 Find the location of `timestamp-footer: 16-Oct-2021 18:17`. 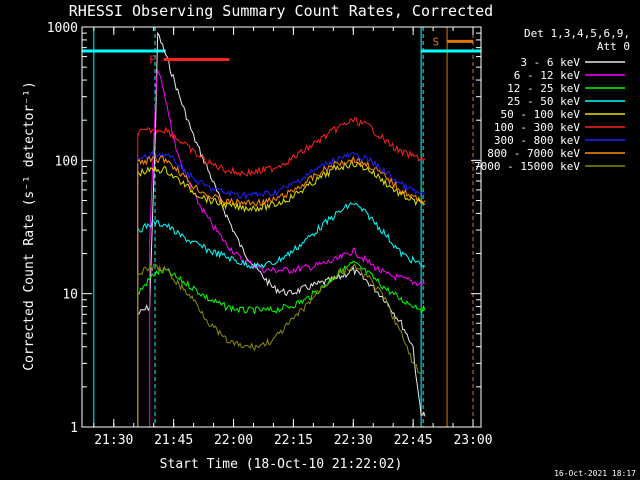

timestamp-footer: 16-Oct-2021 18:17 is located at coordinates (595, 473).